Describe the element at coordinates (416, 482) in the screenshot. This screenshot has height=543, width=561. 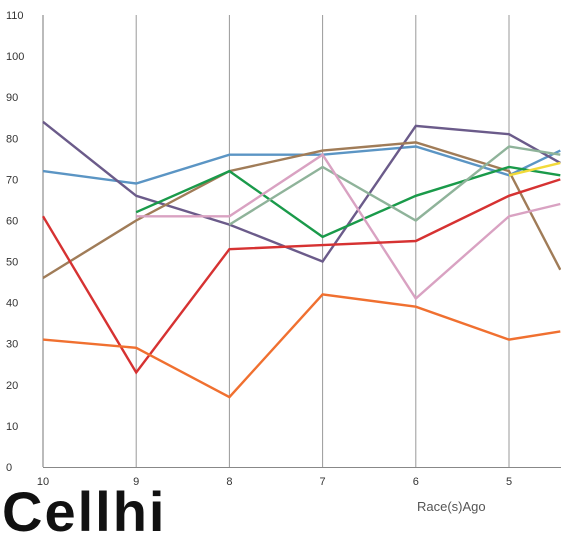
I see `x-tick-label: 6` at that location.